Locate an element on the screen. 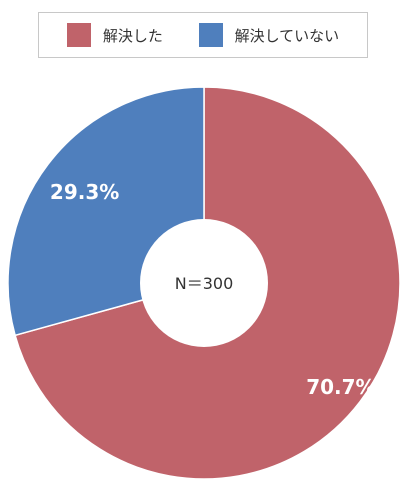  legend-swatch-resolved is located at coordinates (78, 35).